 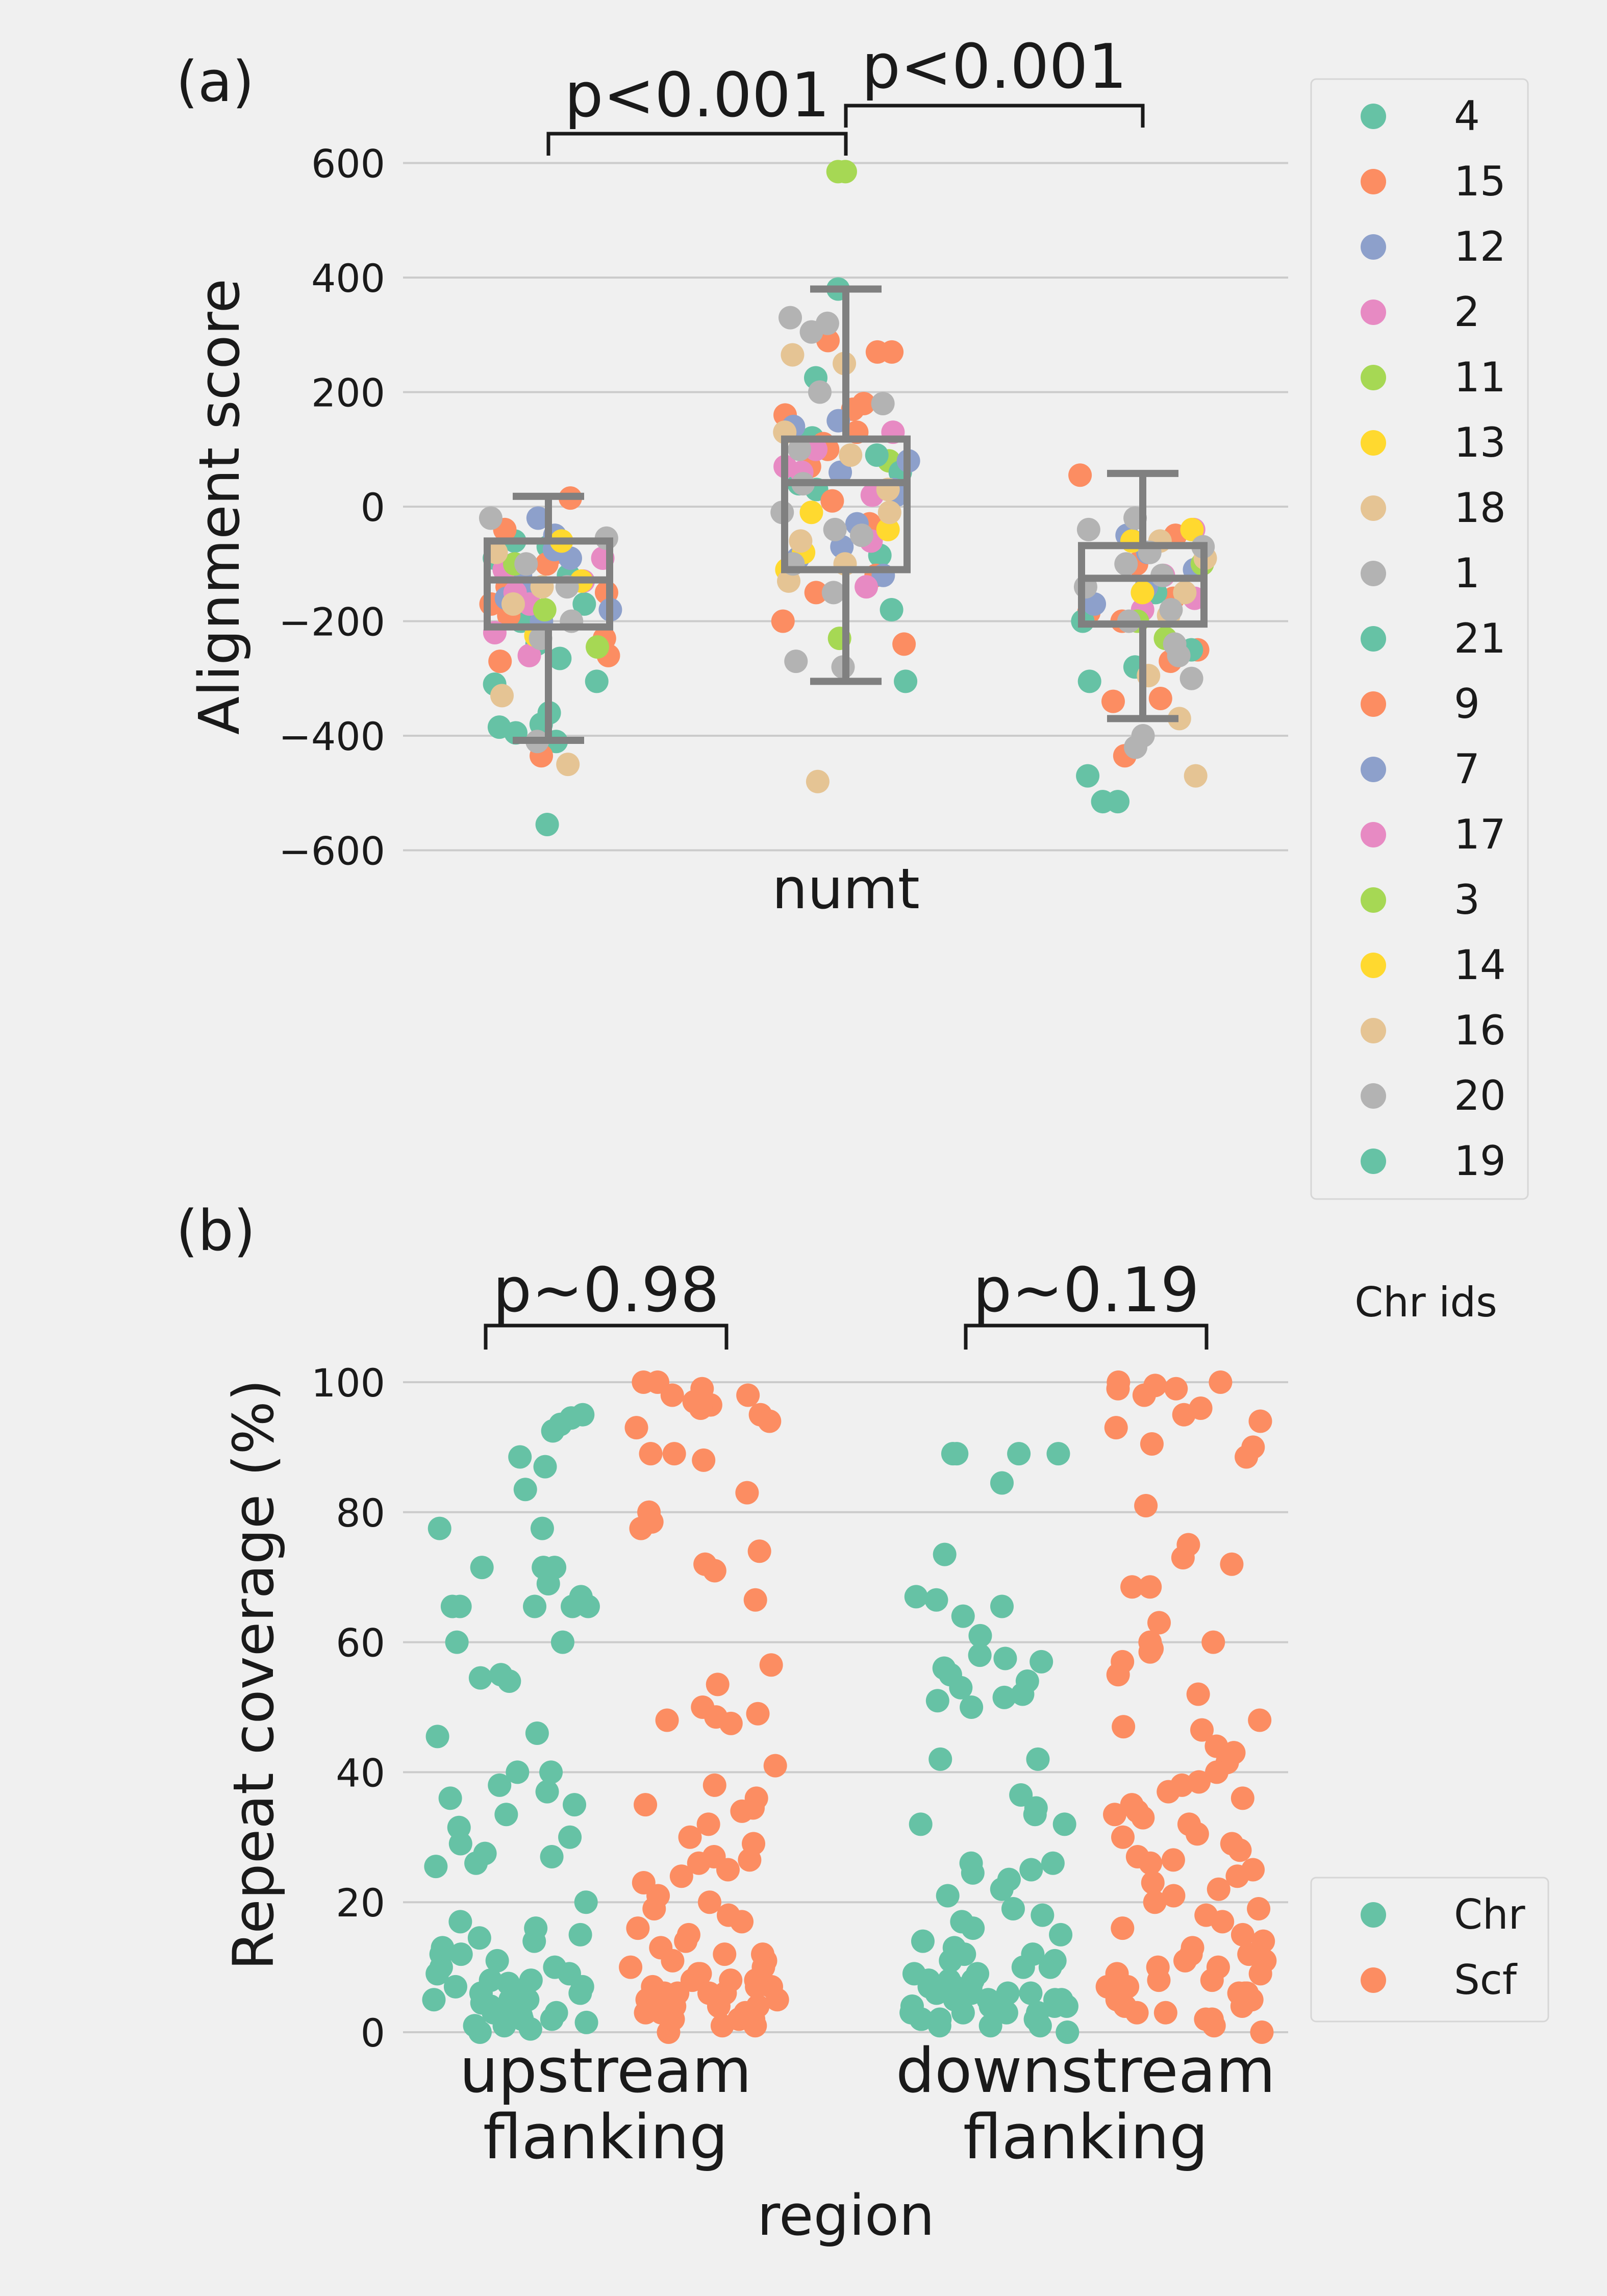 I want to click on x-axis-label: region, so click(x=846, y=2215).